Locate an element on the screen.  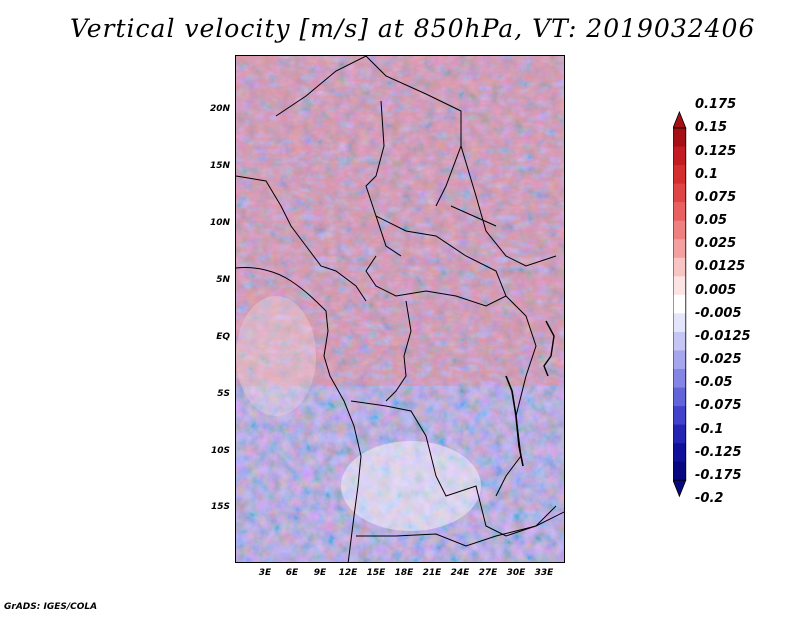
lon-label: 24E is located at coordinates (460, 573).